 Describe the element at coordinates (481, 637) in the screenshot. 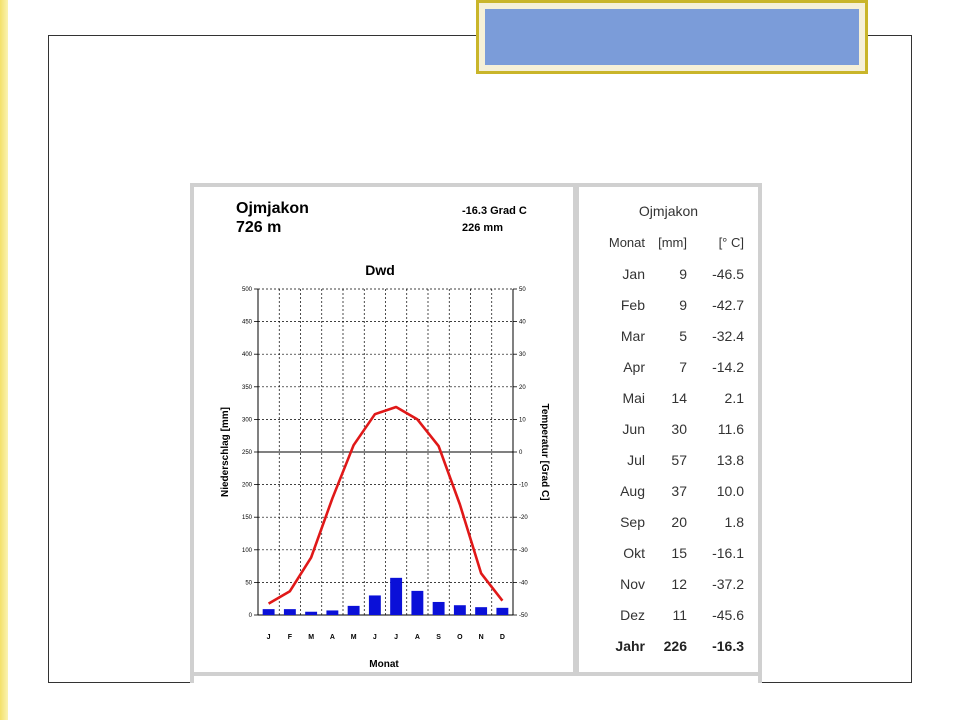

I see `month-tick-label: N` at that location.